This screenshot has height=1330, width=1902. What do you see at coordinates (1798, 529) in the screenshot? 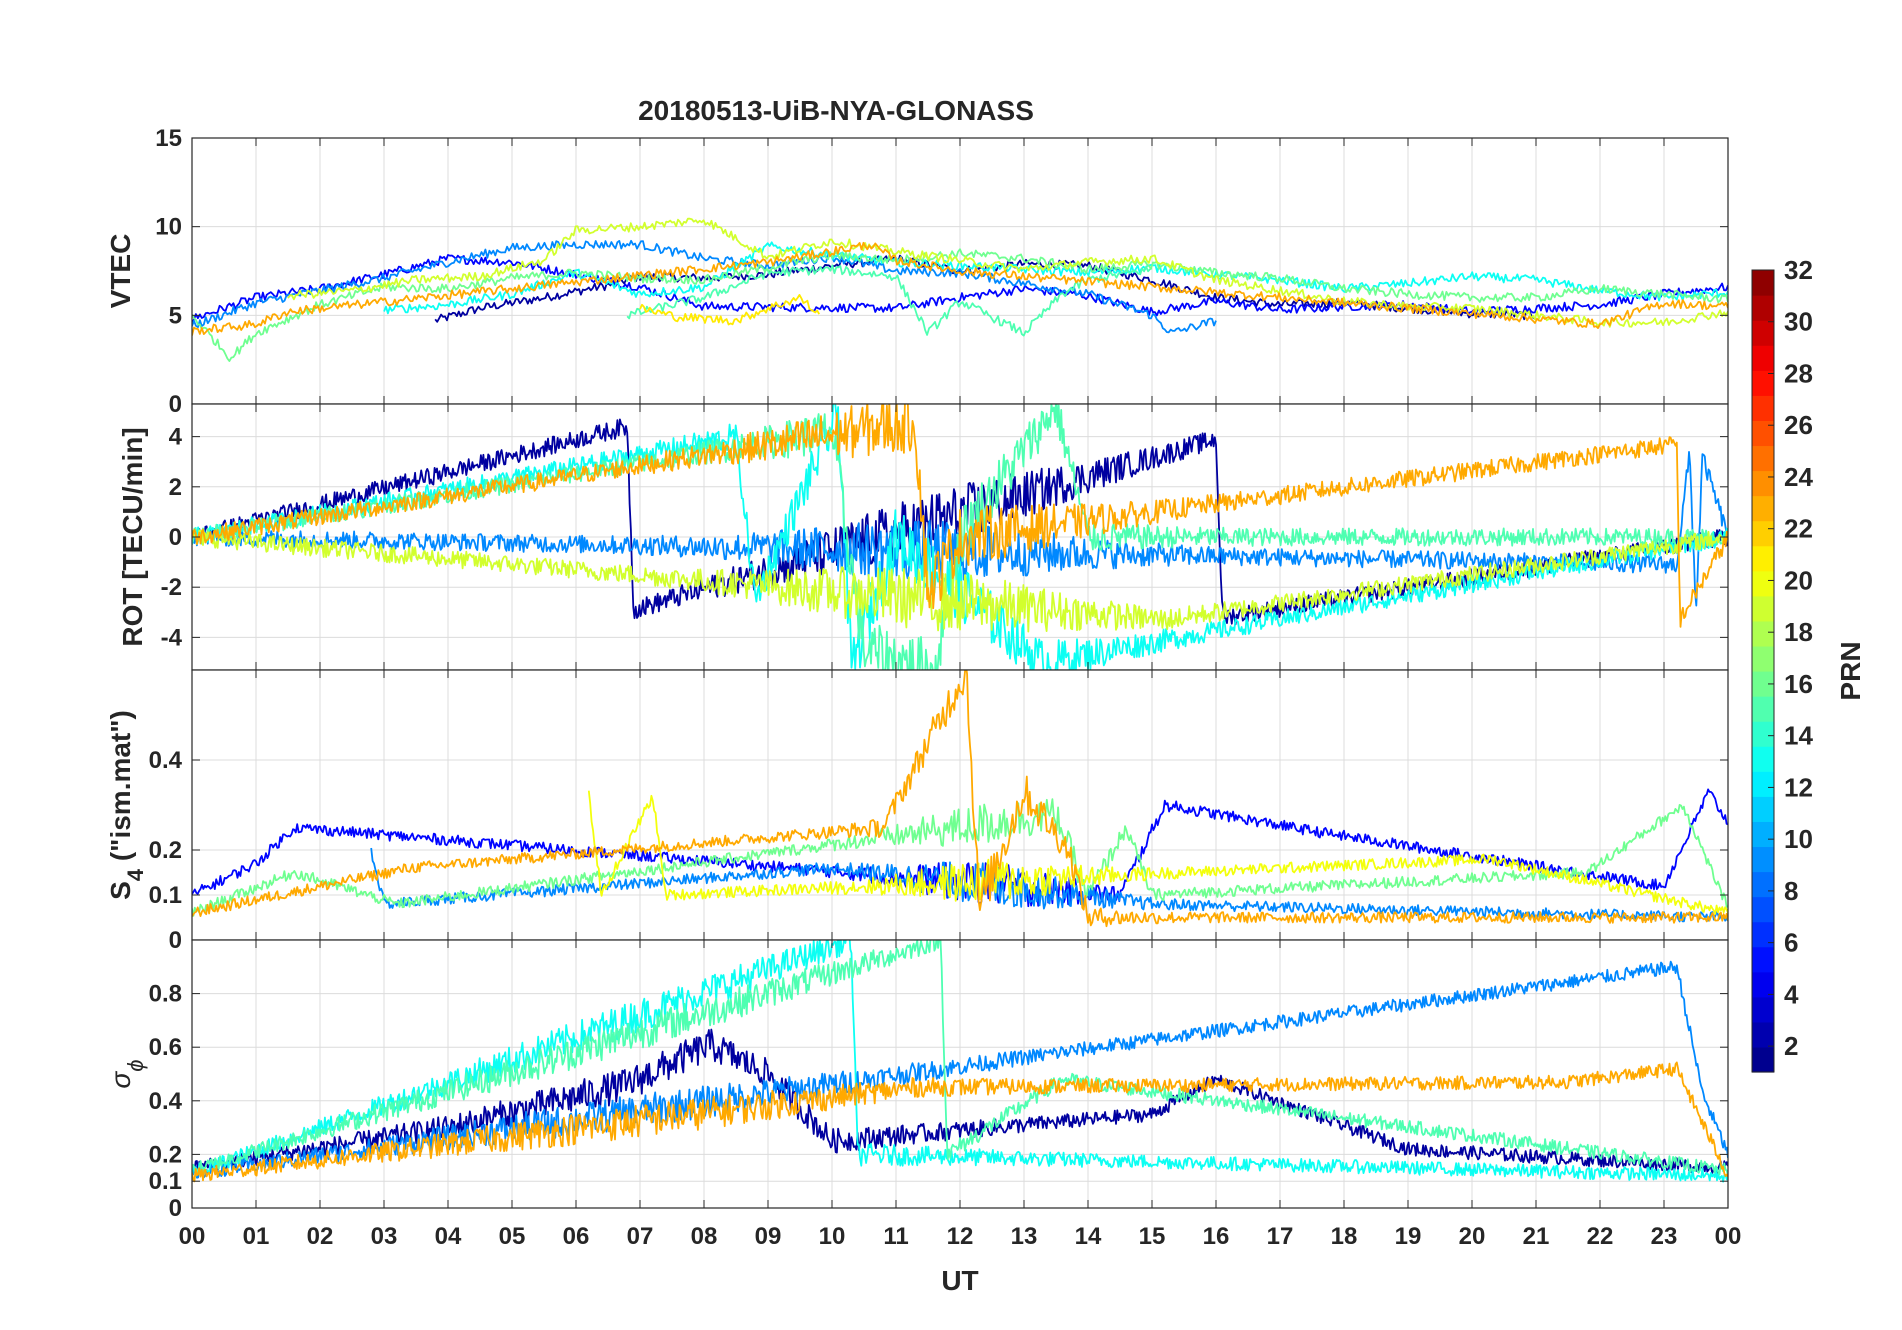
I see `colorbar-tick-label: 22` at bounding box center [1798, 529].